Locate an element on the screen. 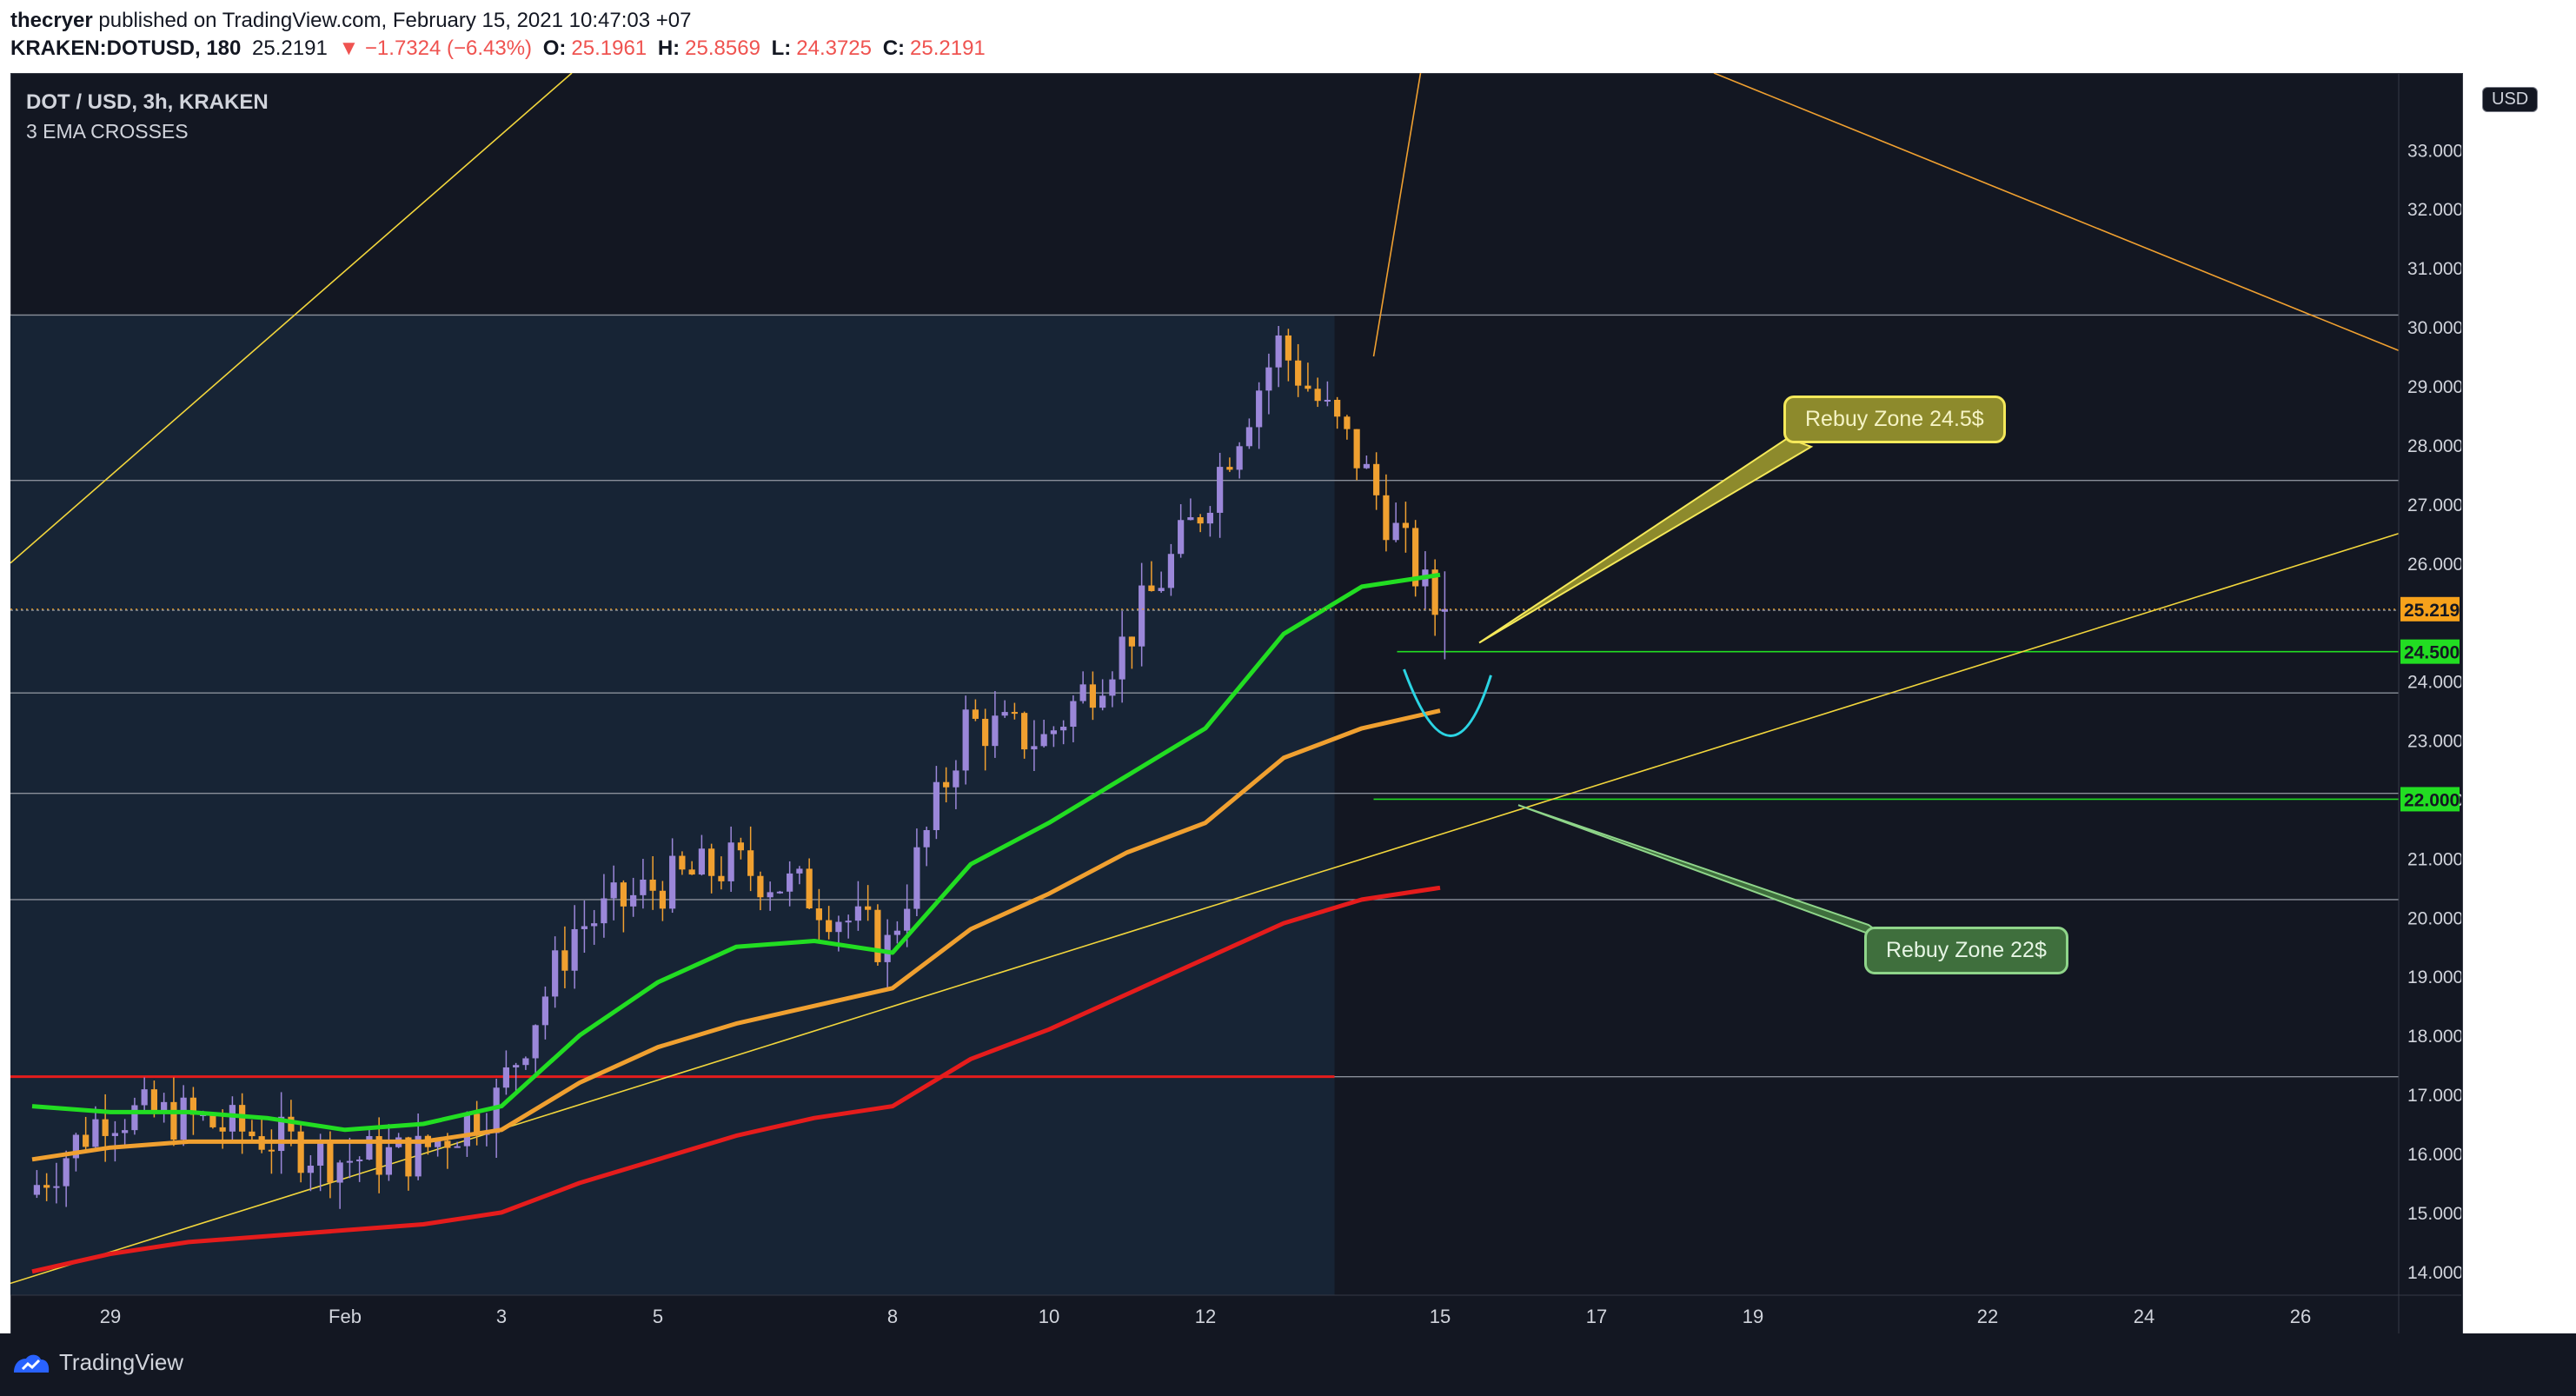 This screenshot has width=2576, height=1396. time-tick-label: 5 is located at coordinates (658, 1316).